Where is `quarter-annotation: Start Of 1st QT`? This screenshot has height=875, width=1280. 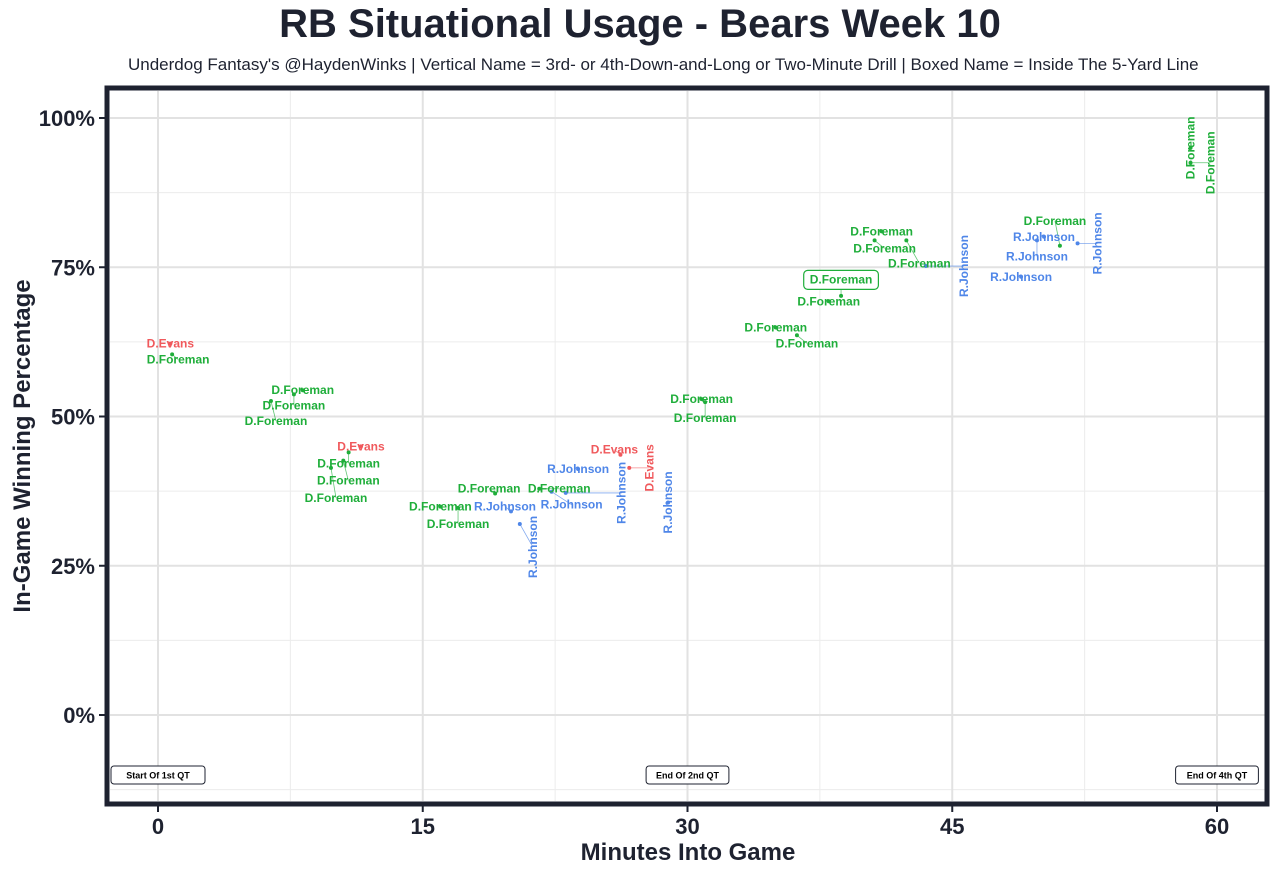
quarter-annotation: Start Of 1st QT is located at coordinates (158, 775).